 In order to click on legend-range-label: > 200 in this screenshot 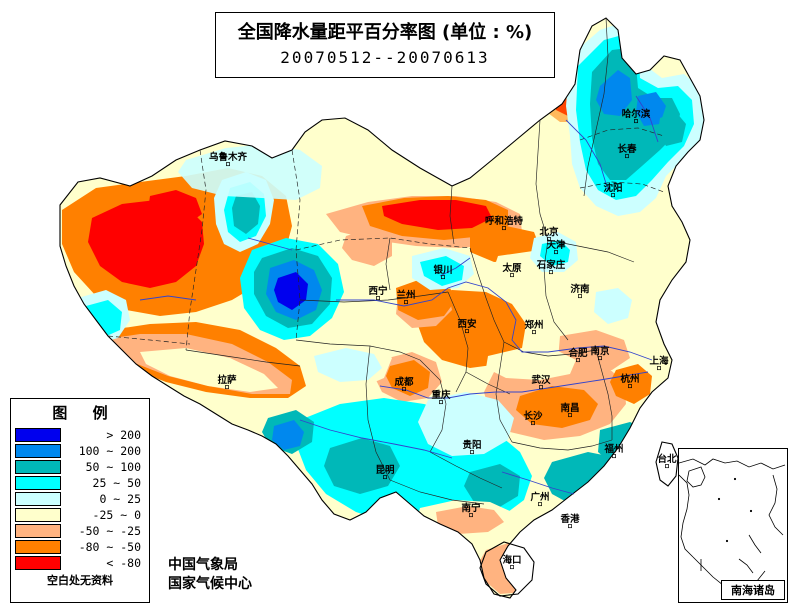, I will do `click(123, 435)`.